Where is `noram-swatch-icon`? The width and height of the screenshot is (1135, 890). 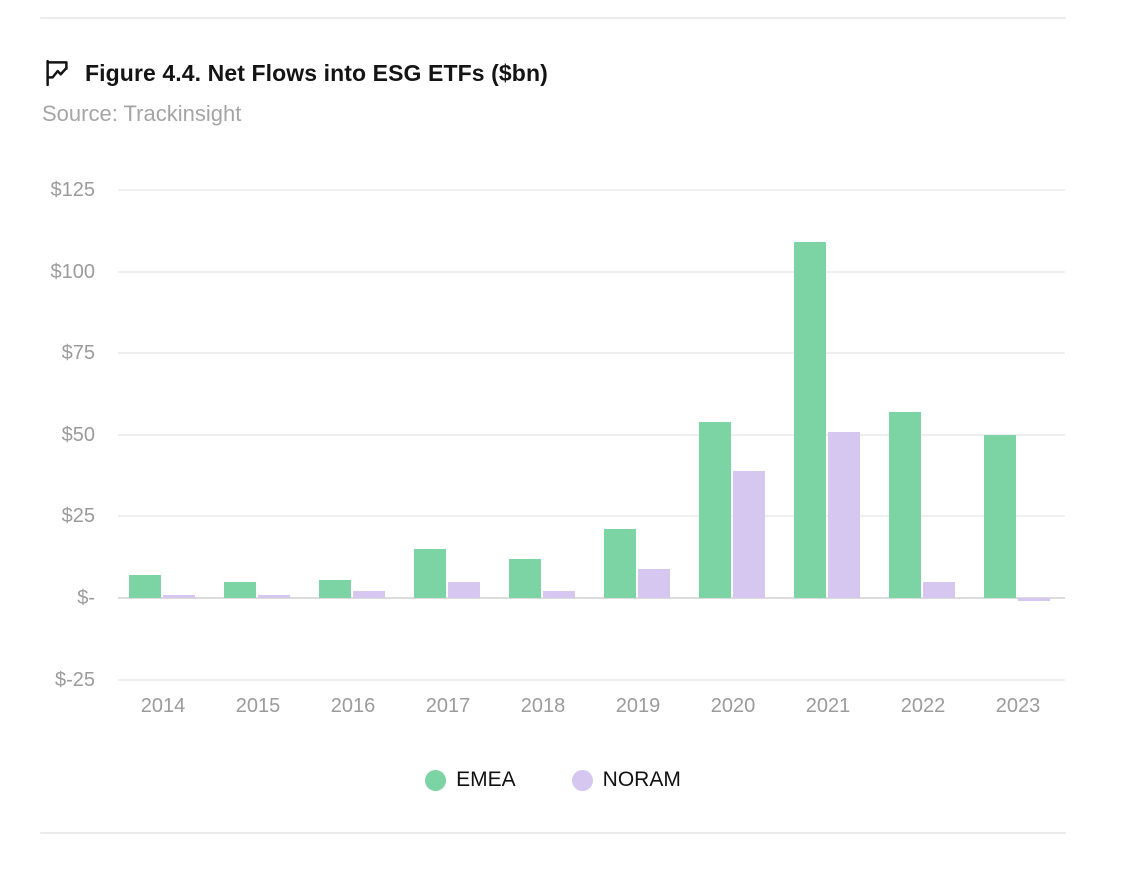
noram-swatch-icon is located at coordinates (582, 780).